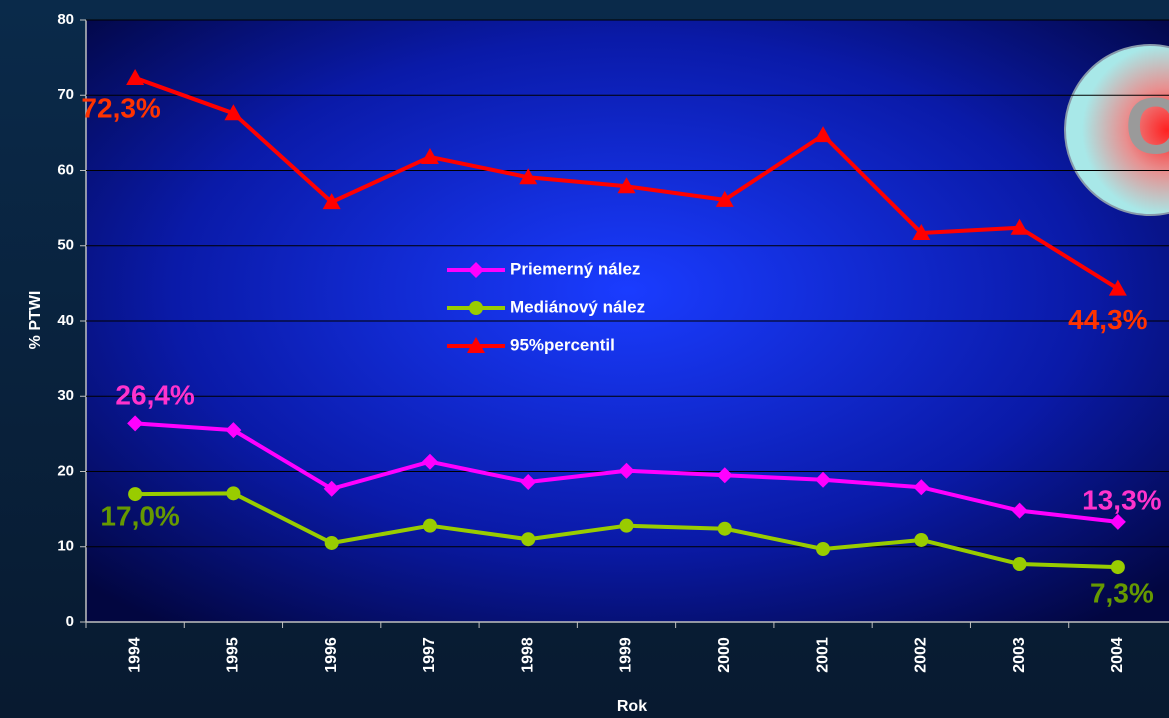  What do you see at coordinates (632, 706) in the screenshot?
I see `x-axis-title: Rok` at bounding box center [632, 706].